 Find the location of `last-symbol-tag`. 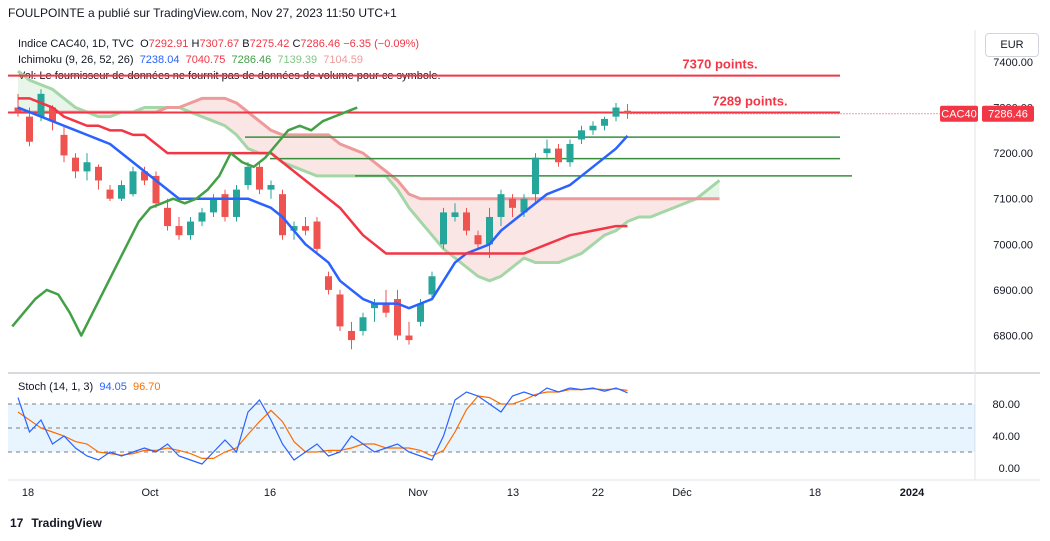

last-symbol-tag is located at coordinates (959, 113).